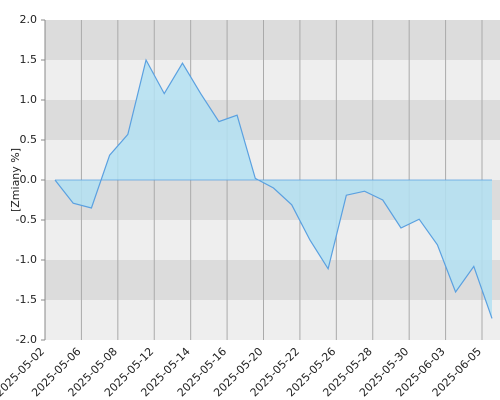  I want to click on y-tick-label: -0.5, so click(26, 219).